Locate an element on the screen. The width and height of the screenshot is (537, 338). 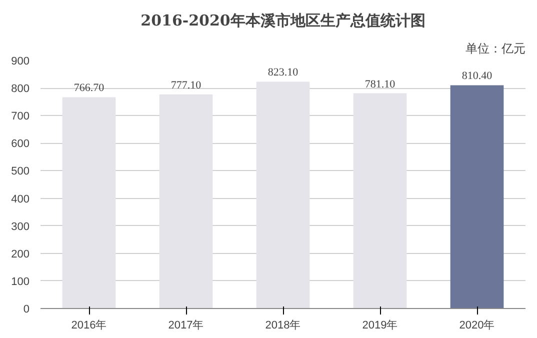
y-tick-label: 300 is located at coordinates (20, 226).